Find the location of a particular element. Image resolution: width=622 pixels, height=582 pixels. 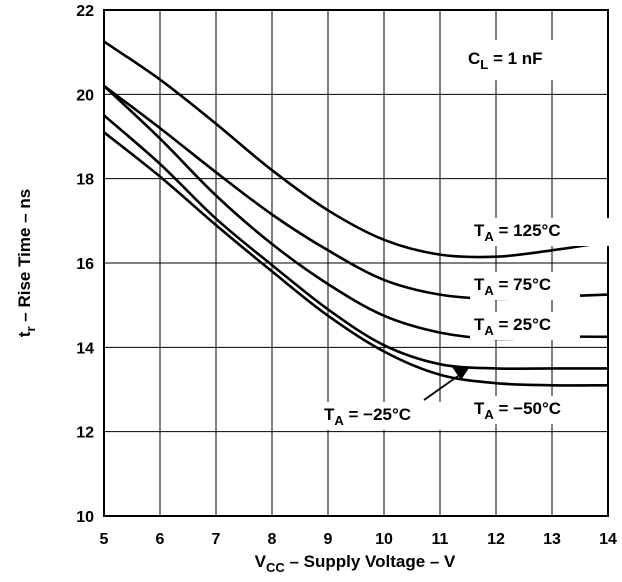

series-label-4: TA = −50°C is located at coordinates (517, 410).